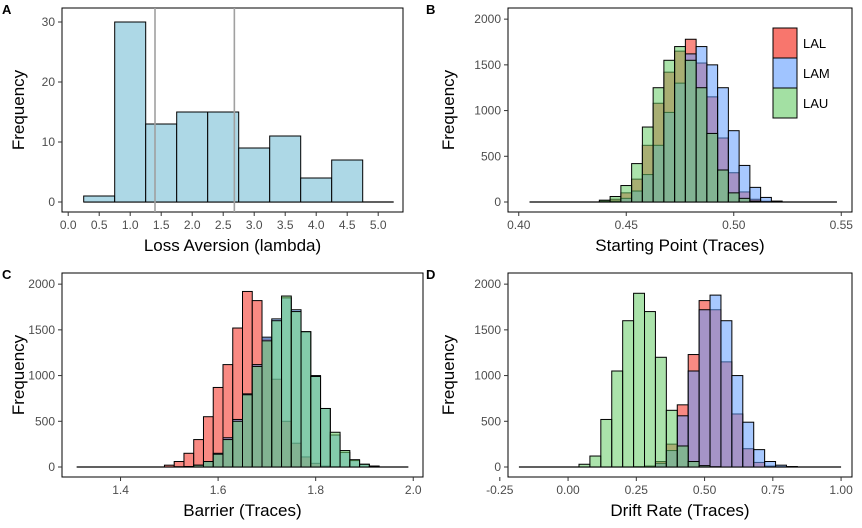 The width and height of the screenshot is (862, 528). Describe the element at coordinates (218, 490) in the screenshot. I see `x-tick-label-c: 1.6` at that location.